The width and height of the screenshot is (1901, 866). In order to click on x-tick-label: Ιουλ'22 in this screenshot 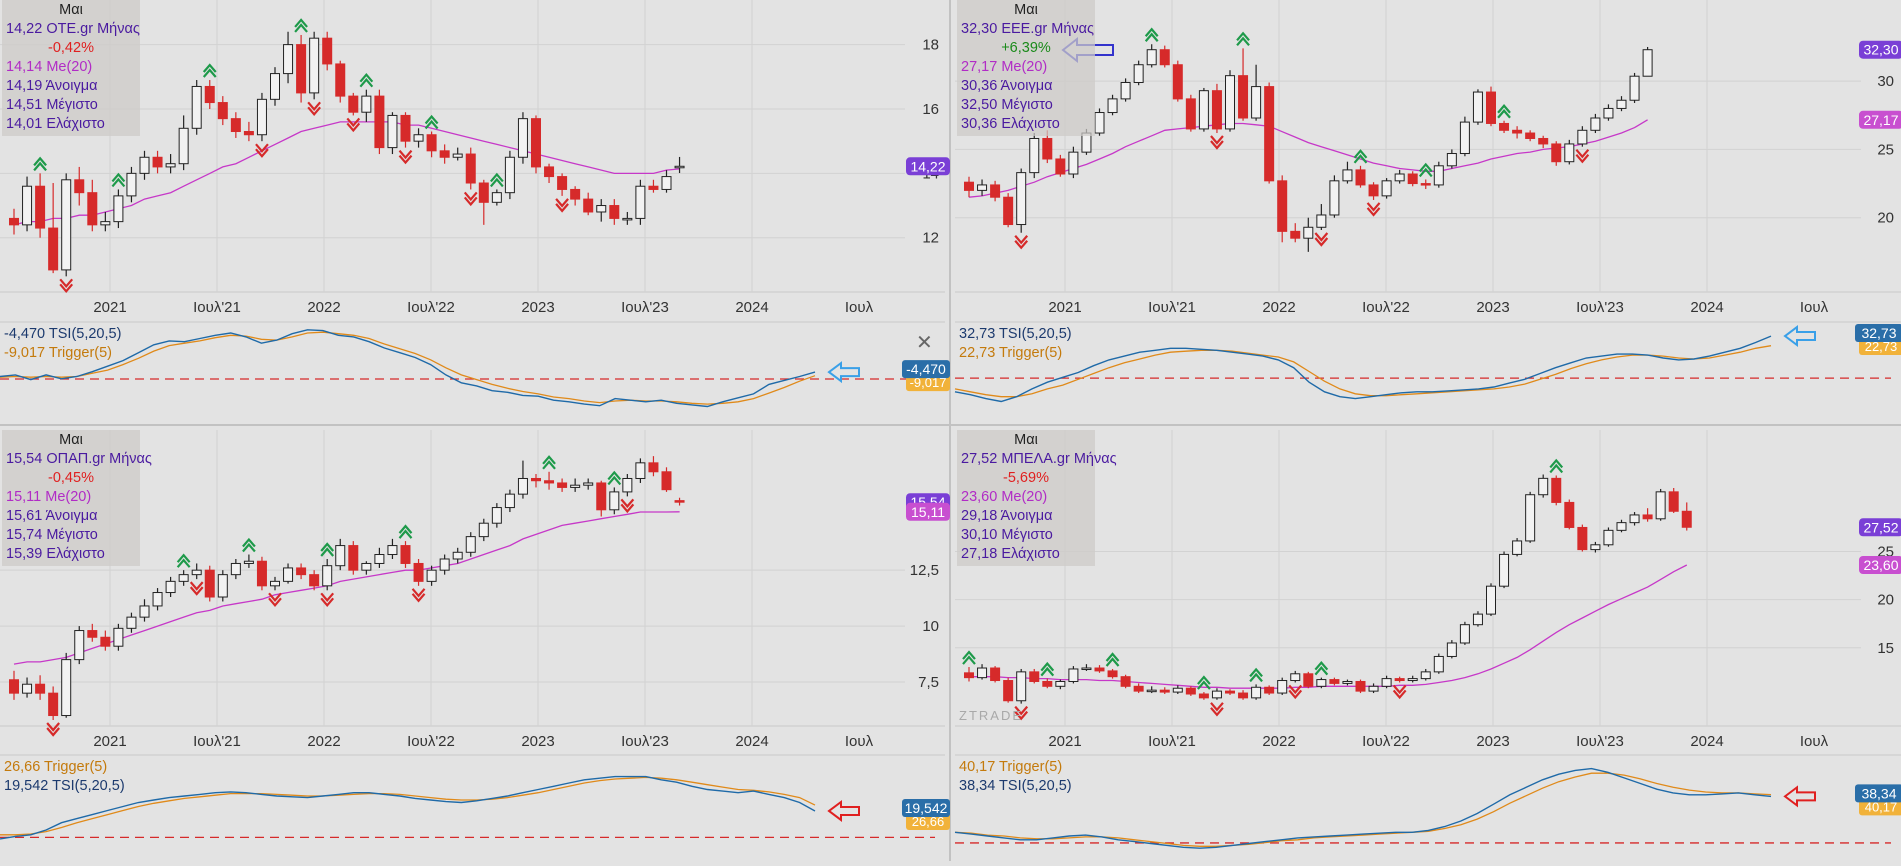, I will do `click(431, 307)`.